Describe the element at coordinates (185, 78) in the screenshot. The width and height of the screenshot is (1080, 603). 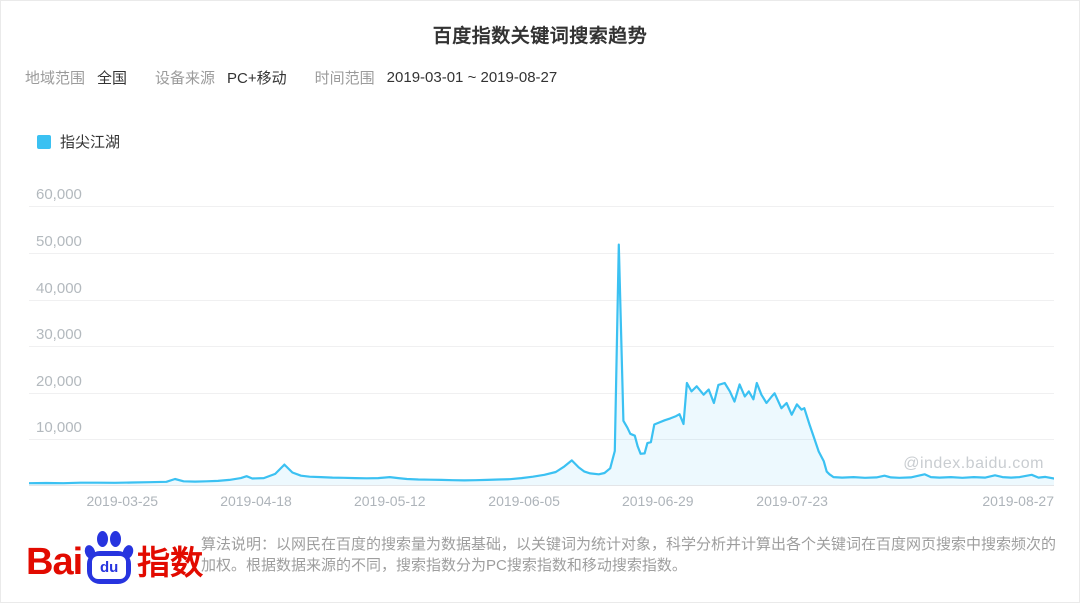
I see `filter-device-label: 设备来源` at that location.